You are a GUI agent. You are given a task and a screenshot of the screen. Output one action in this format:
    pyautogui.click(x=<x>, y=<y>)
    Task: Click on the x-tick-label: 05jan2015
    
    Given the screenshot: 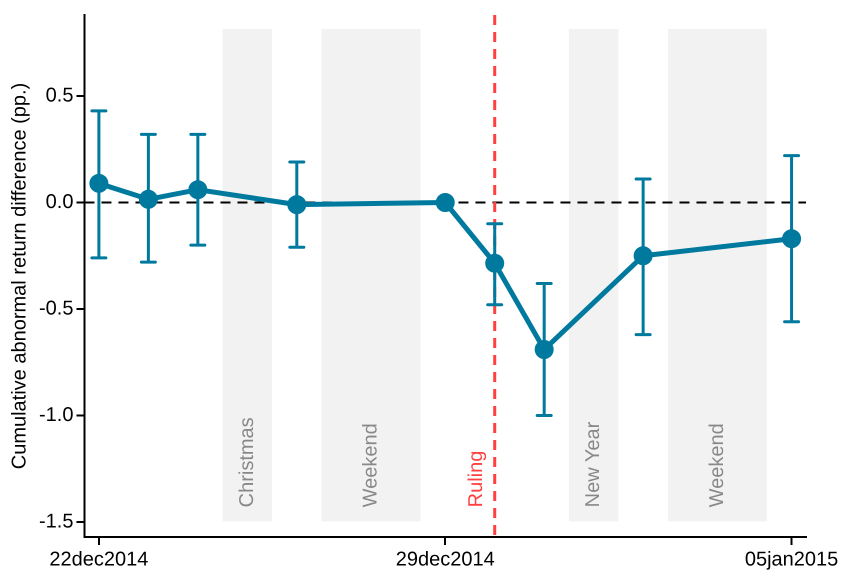 What is the action you would take?
    pyautogui.click(x=791, y=559)
    